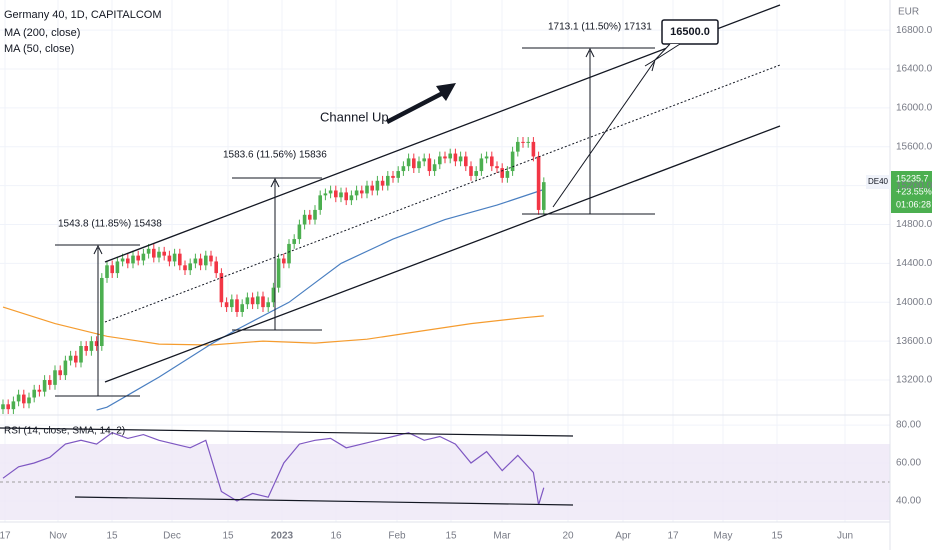  What do you see at coordinates (83, 15) in the screenshot?
I see `chart-title: Germany 40, 1D, CAPITALCOM` at bounding box center [83, 15].